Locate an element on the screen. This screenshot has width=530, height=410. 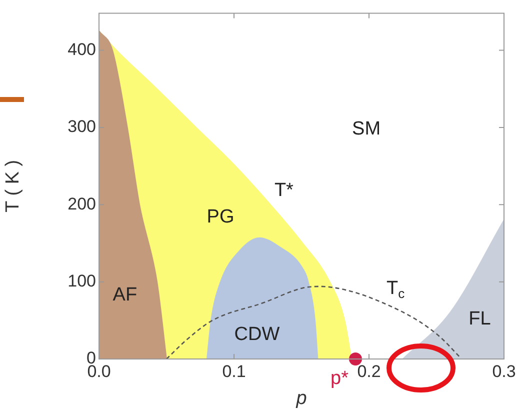
x-tick-label: 0.3 is located at coordinates (504, 371).